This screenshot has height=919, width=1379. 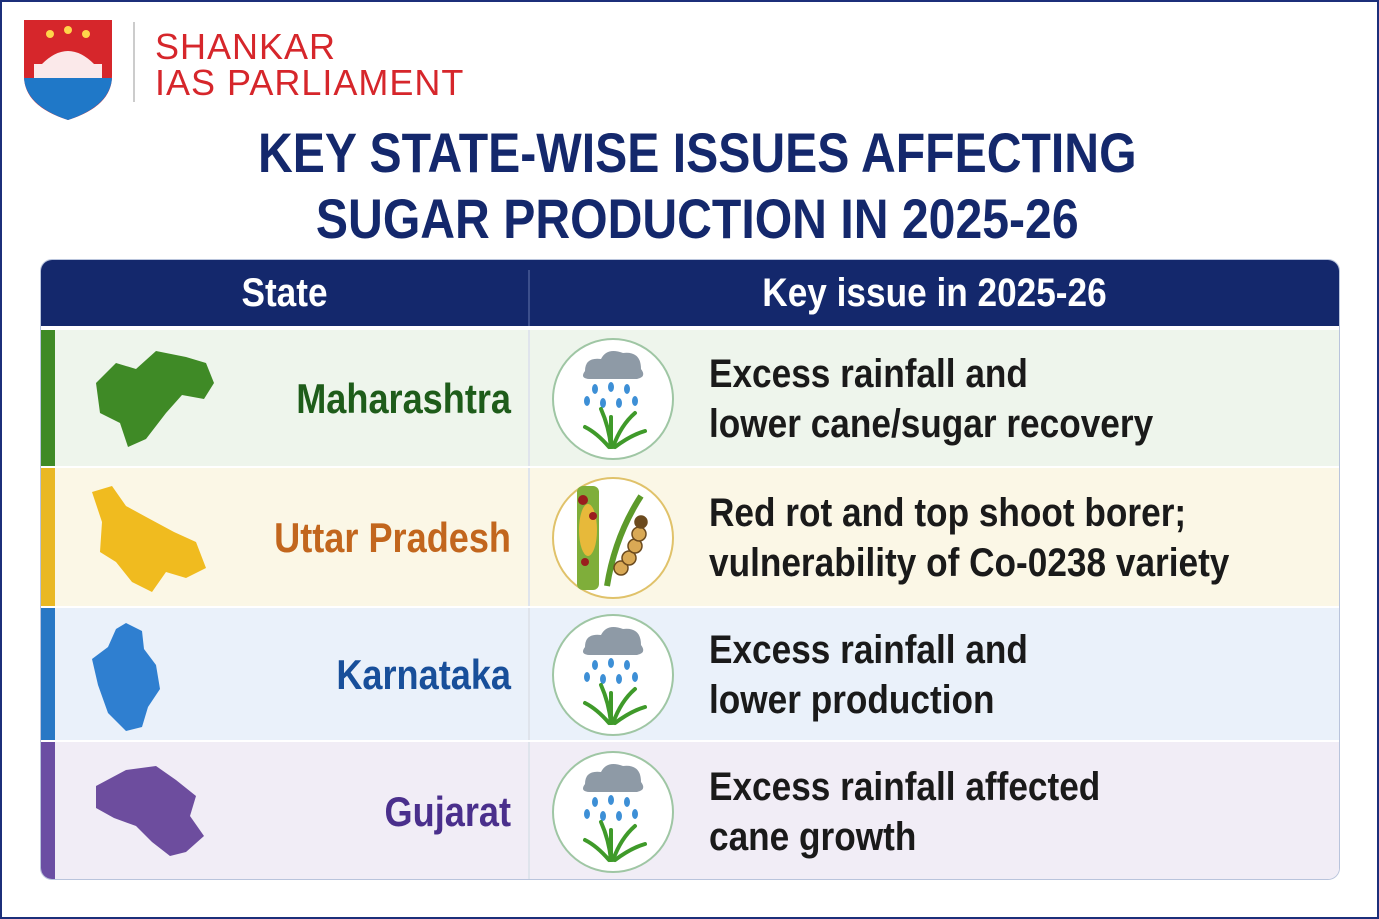 I want to click on state-name: Gujarat, so click(x=447, y=811).